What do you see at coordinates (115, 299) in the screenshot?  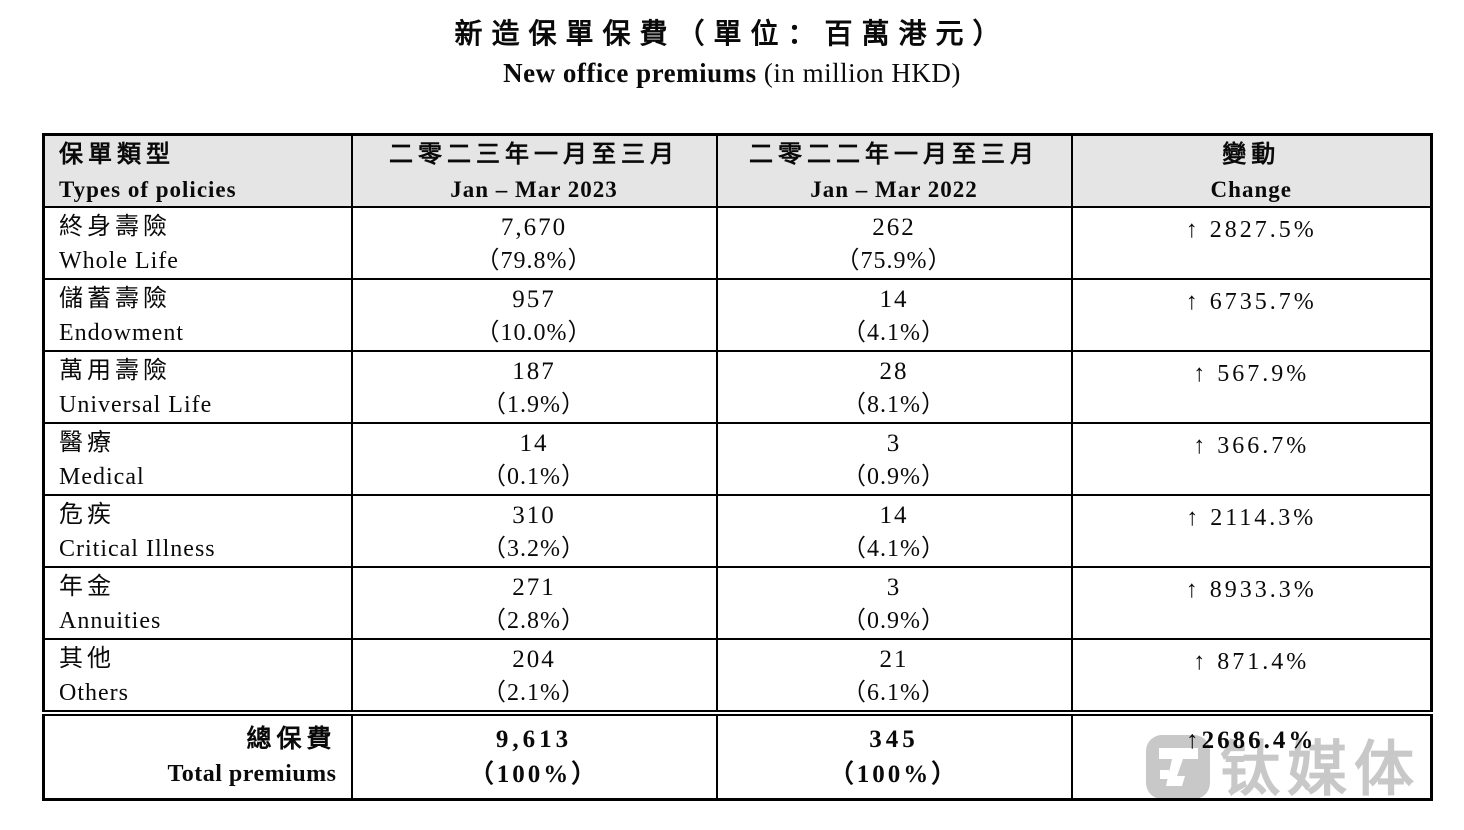 I see `policy-type-zh: 儲蓄壽險` at bounding box center [115, 299].